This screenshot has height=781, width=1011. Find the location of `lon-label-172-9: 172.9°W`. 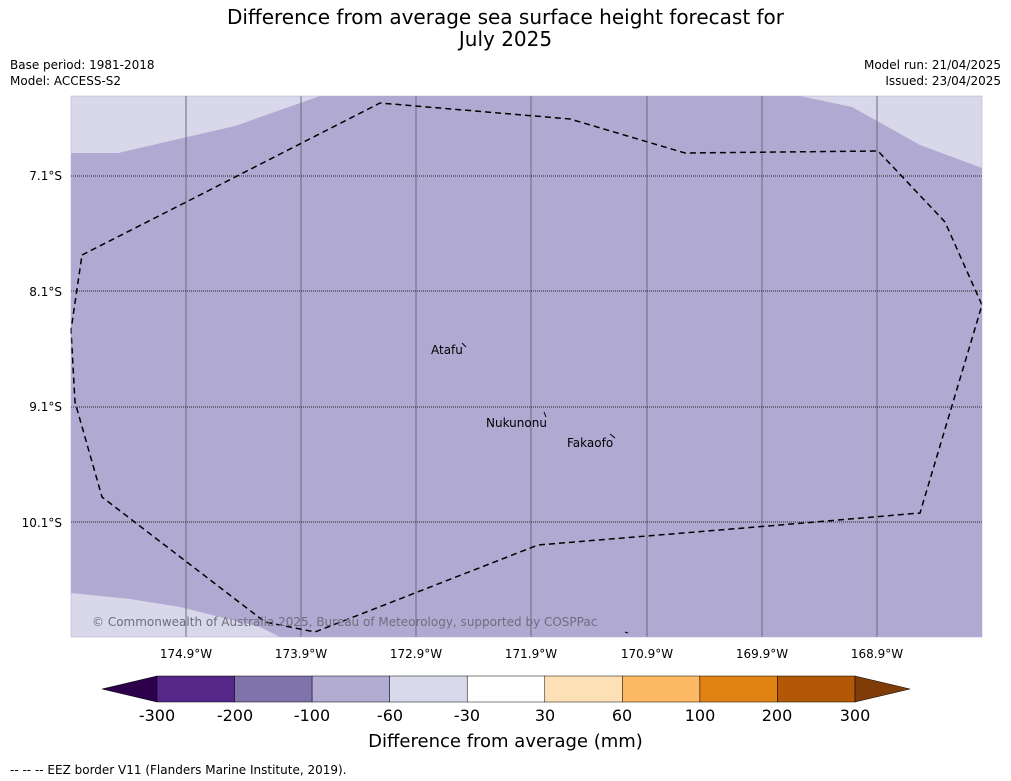

lon-label-172-9: 172.9°W is located at coordinates (416, 654).